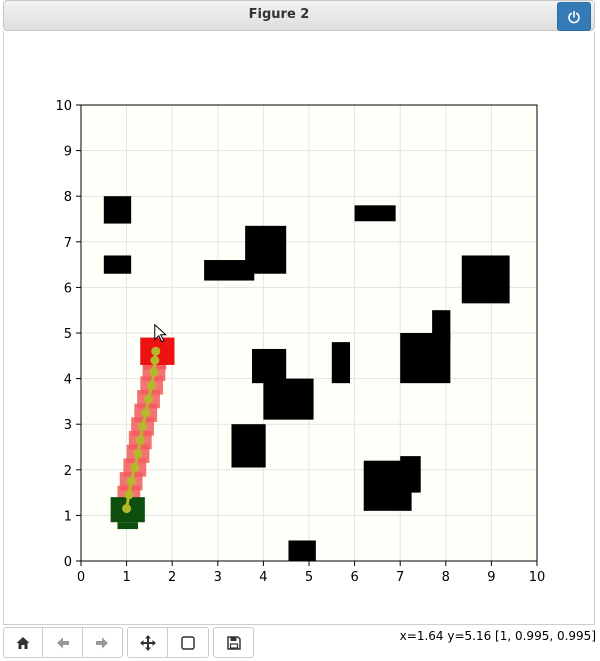  I want to click on x-tick-label: 9, so click(491, 577).